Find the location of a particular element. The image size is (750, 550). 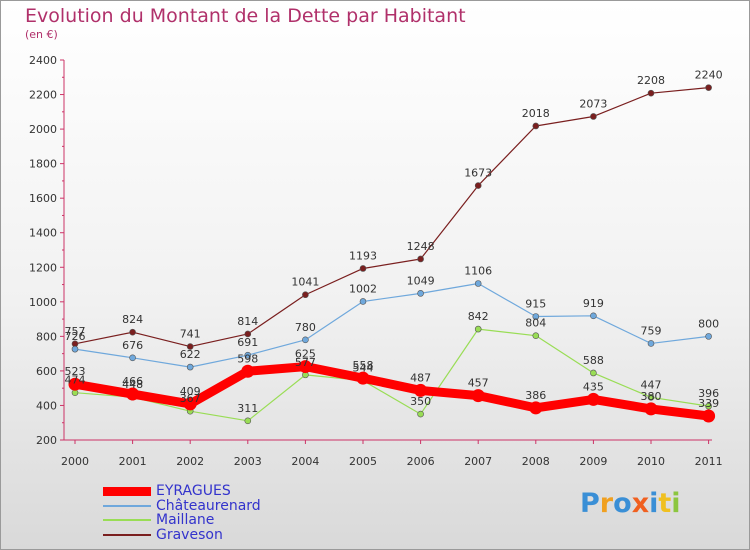

y-tick-label: 800 is located at coordinates (46, 336).